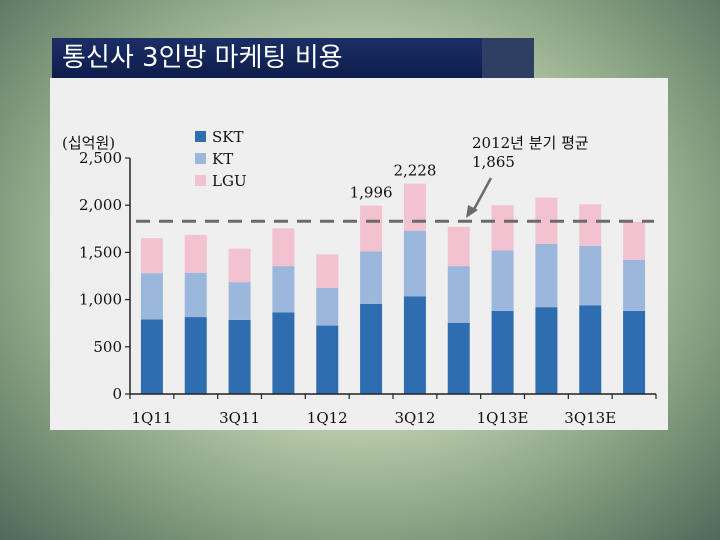 The height and width of the screenshot is (540, 720). I want to click on x-tick-label: 1Q13E, so click(503, 418).